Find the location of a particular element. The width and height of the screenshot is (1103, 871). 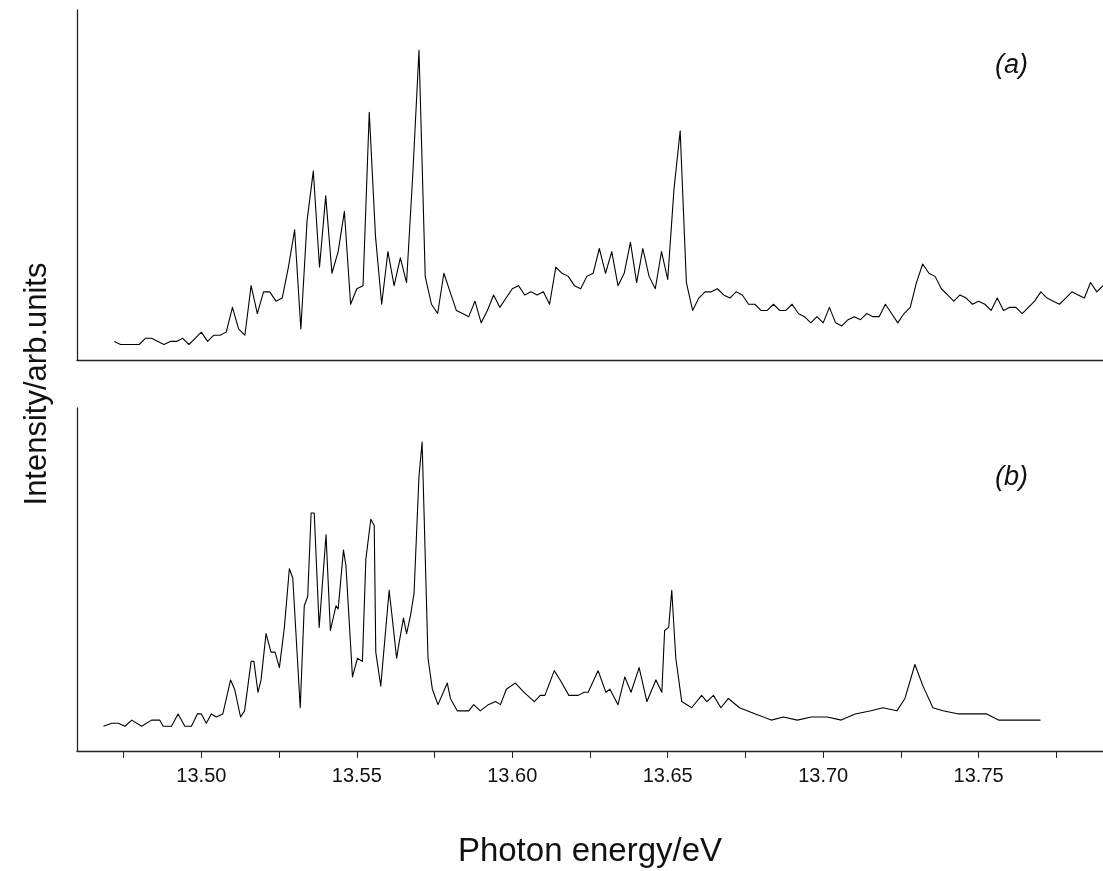

annotation: (a) is located at coordinates (1011, 63).